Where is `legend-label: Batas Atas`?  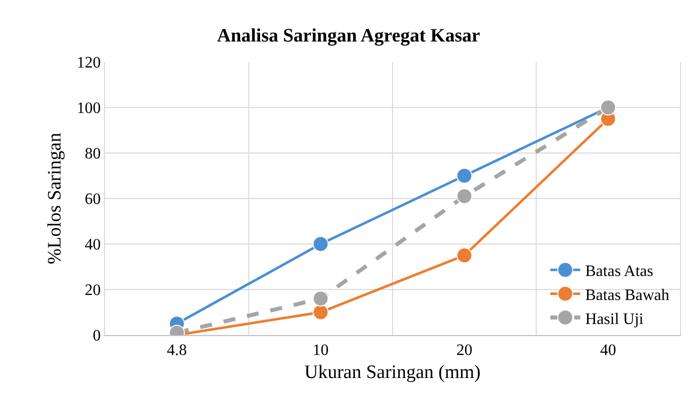 legend-label: Batas Atas is located at coordinates (619, 271).